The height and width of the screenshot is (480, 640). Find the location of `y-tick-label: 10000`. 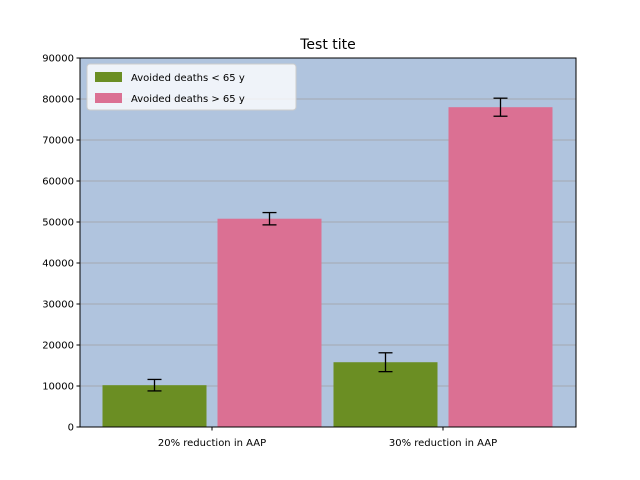

y-tick-label: 10000 is located at coordinates (58, 387).